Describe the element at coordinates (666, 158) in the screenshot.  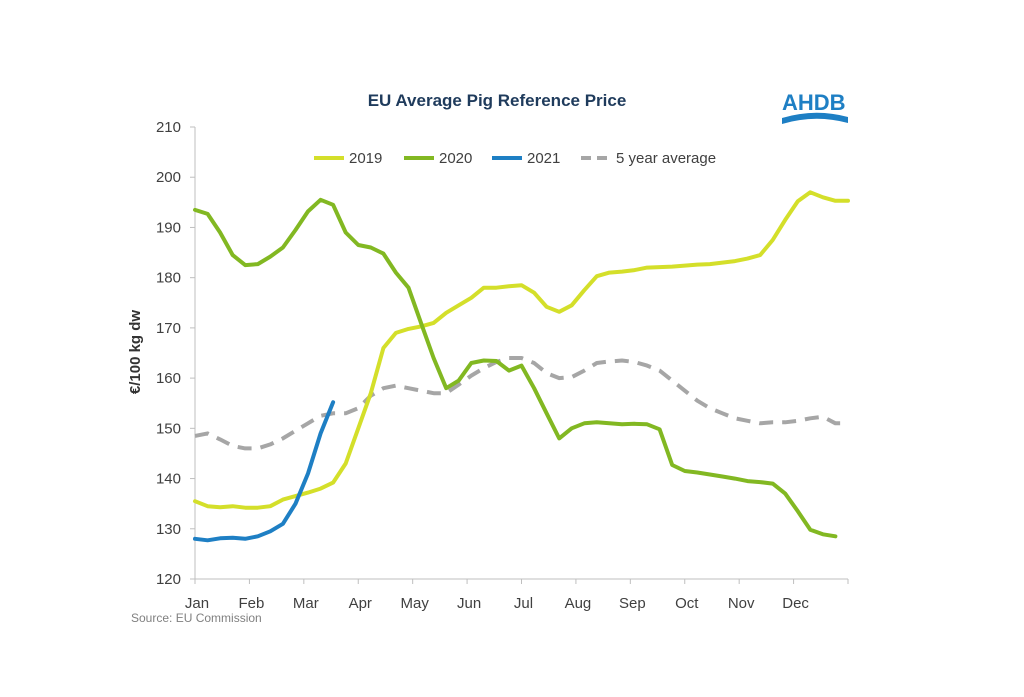
I see `legend-label-5-year-average: 5 year average` at that location.